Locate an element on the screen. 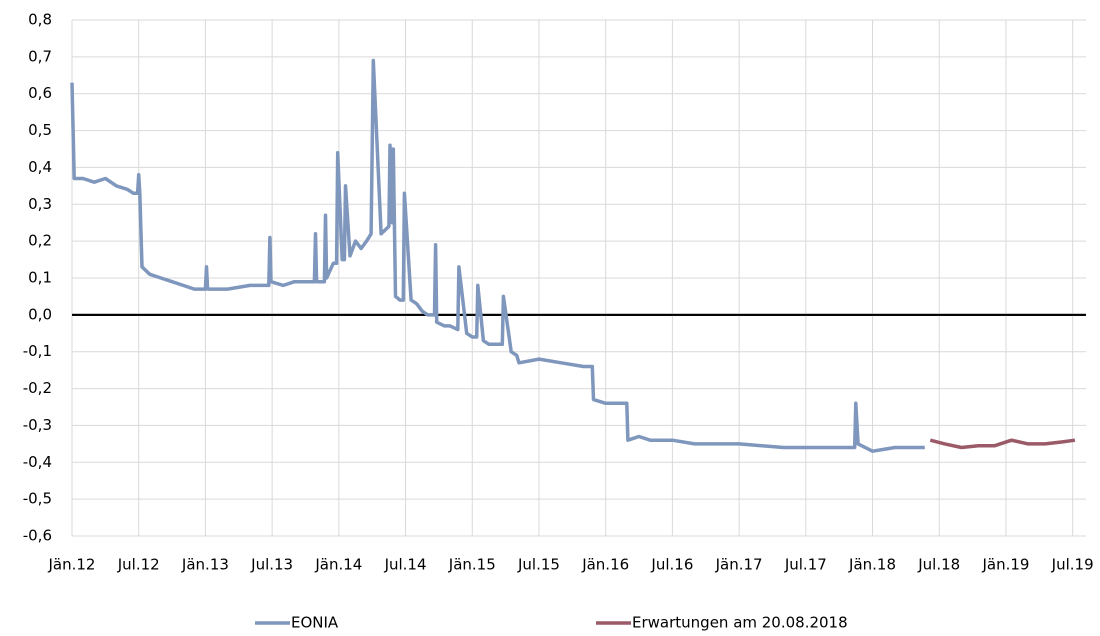  x-tick-label: Jän.13 is located at coordinates (205, 565).